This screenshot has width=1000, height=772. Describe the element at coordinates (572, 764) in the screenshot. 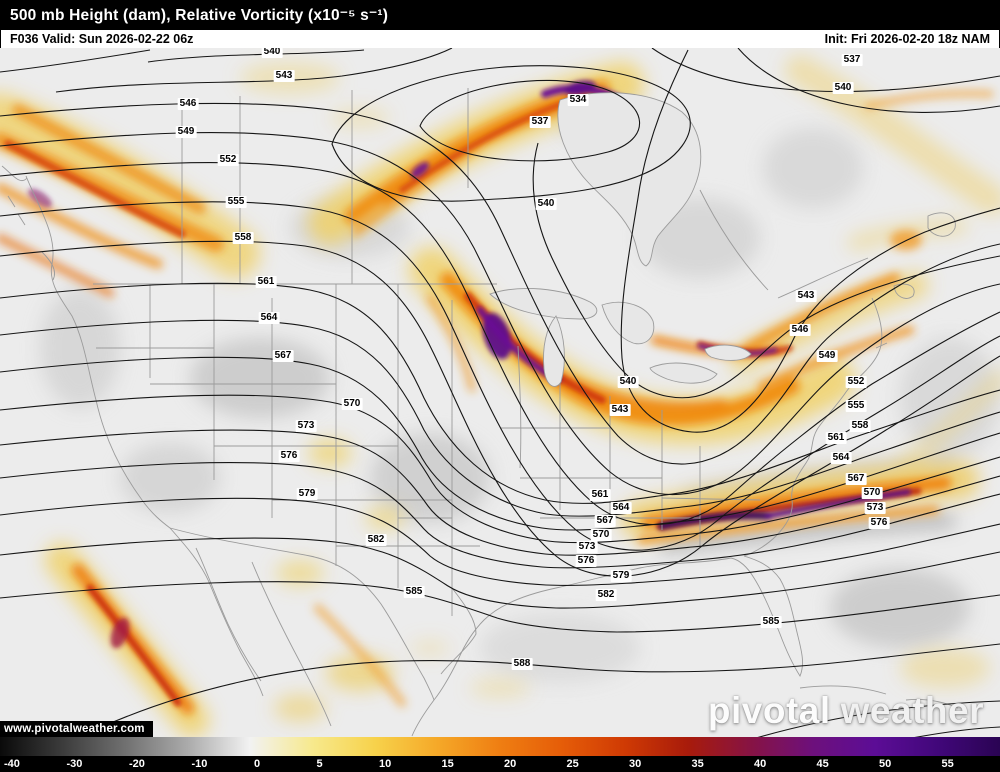

I see `colorbar-tick: 25` at that location.